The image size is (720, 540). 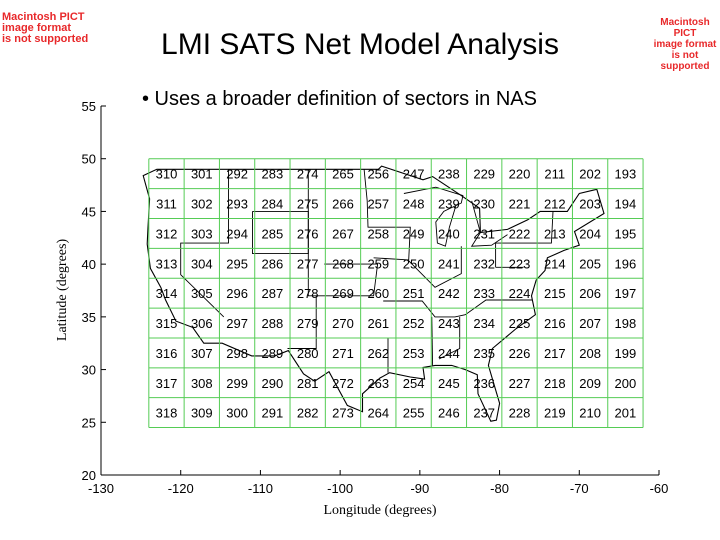 I want to click on sector-id-label: 198, so click(x=626, y=323).